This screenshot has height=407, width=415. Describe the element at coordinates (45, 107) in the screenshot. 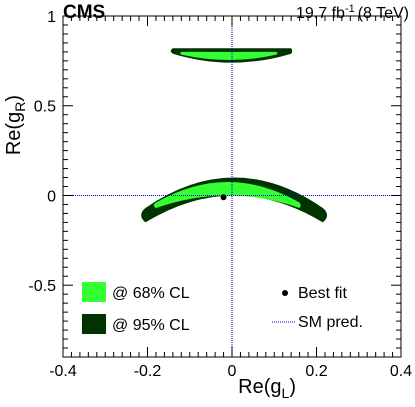

I see `y-tick-label: 0.5` at that location.